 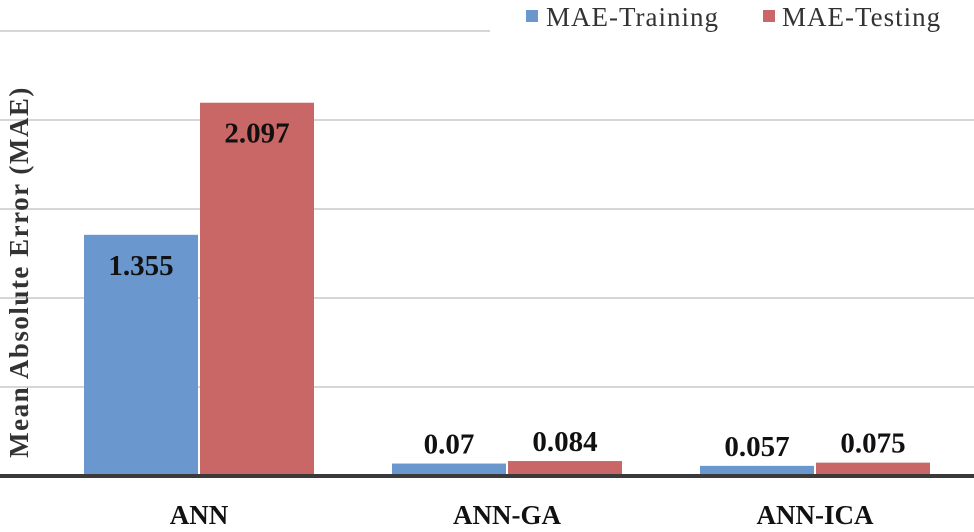 I want to click on y-axis-title: Mean Absolute Error (MAE), so click(x=19, y=272).